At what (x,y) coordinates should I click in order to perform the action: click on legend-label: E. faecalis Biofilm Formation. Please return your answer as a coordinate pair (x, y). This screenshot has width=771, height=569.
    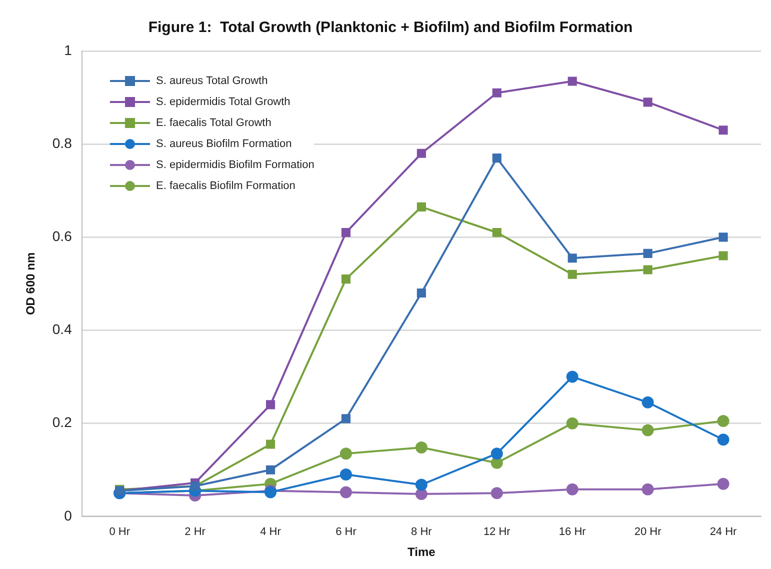
    Looking at the image, I should click on (226, 186).